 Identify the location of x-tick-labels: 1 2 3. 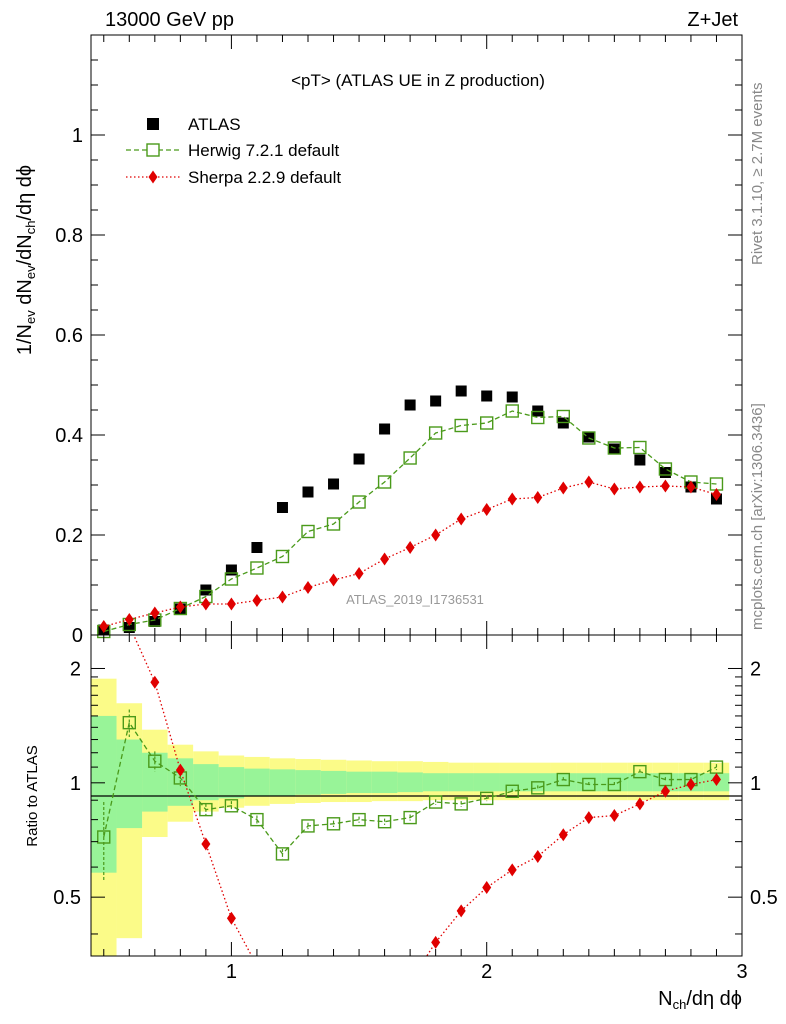
(487, 972).